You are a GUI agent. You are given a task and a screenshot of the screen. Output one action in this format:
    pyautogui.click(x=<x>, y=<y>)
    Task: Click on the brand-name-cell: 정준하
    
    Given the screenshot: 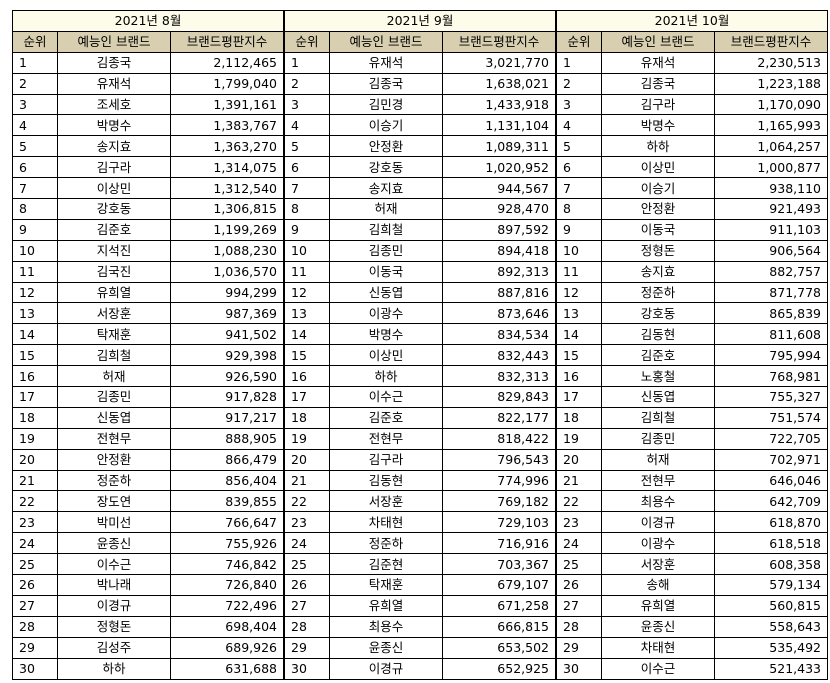 What is the action you would take?
    pyautogui.click(x=114, y=480)
    